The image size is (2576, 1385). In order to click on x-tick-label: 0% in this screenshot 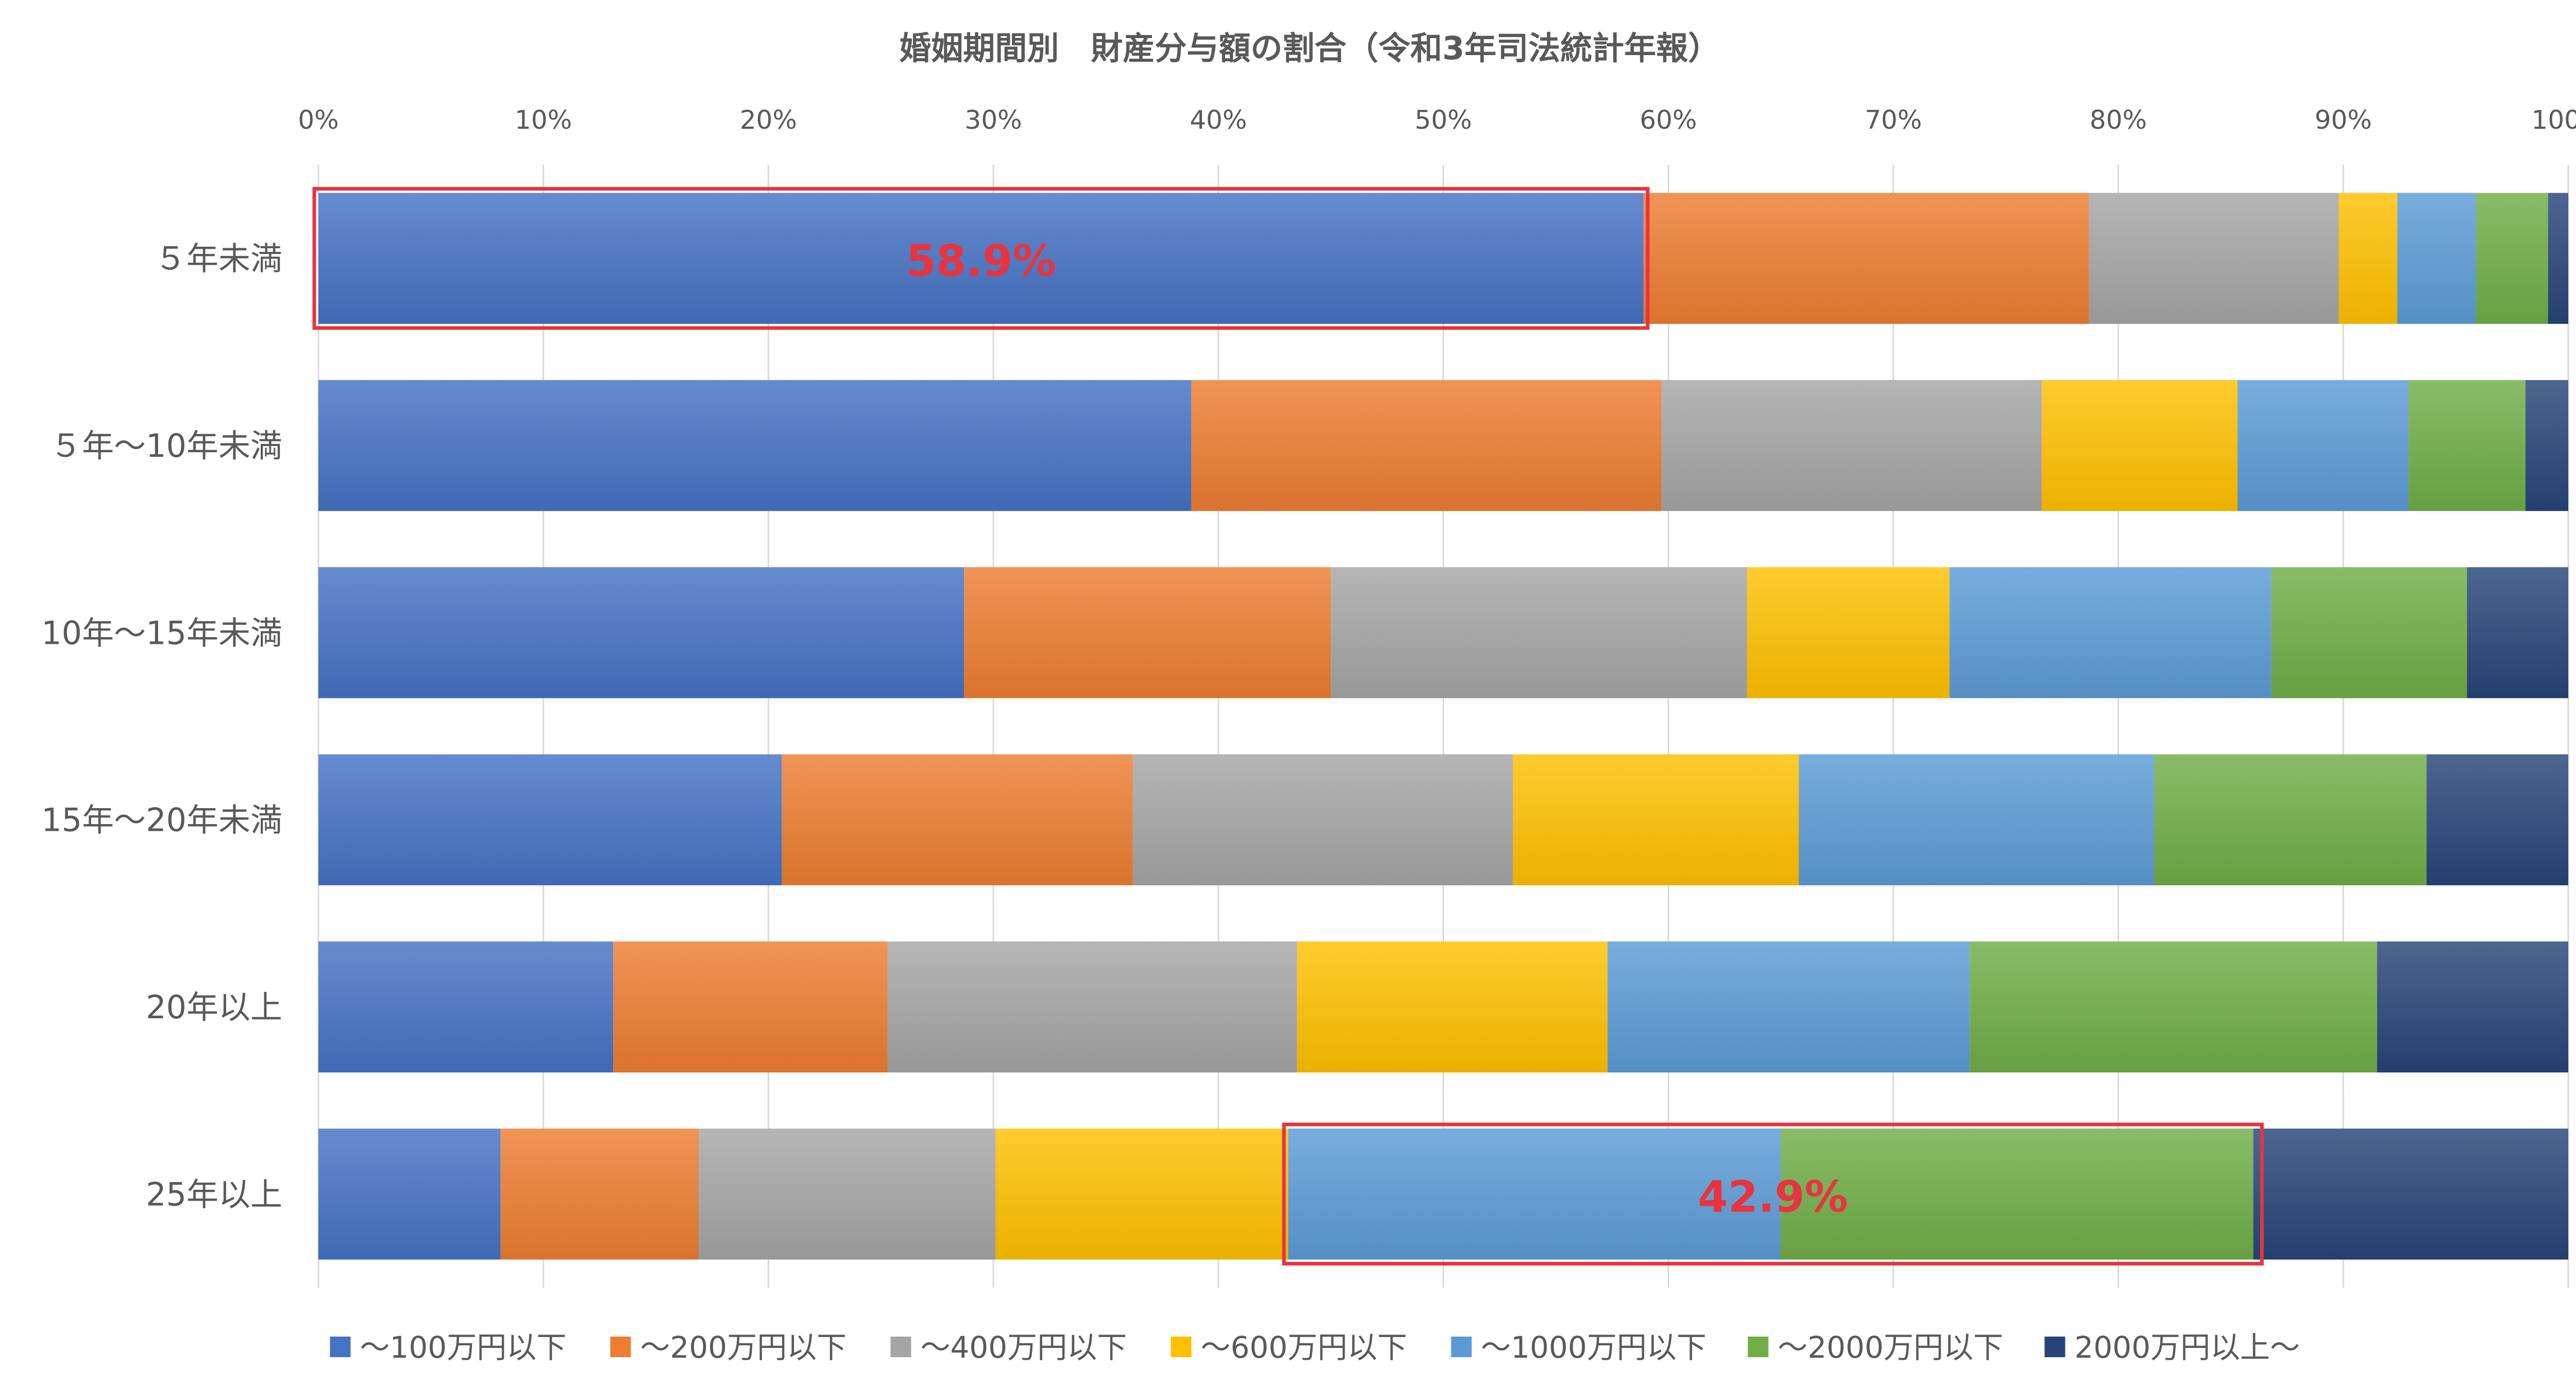, I will do `click(318, 120)`.